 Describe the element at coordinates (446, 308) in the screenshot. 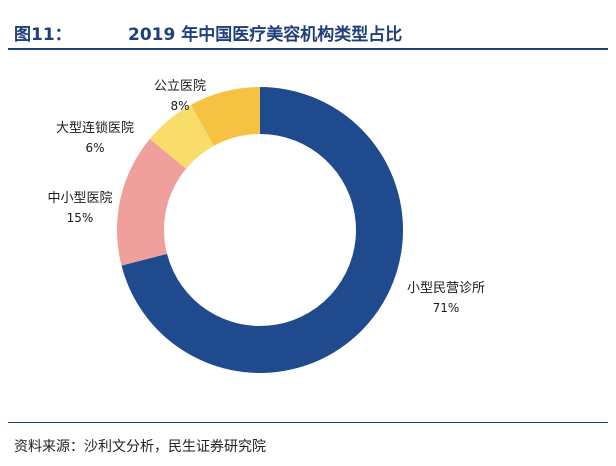

I see `slice-value-1: 71%` at that location.